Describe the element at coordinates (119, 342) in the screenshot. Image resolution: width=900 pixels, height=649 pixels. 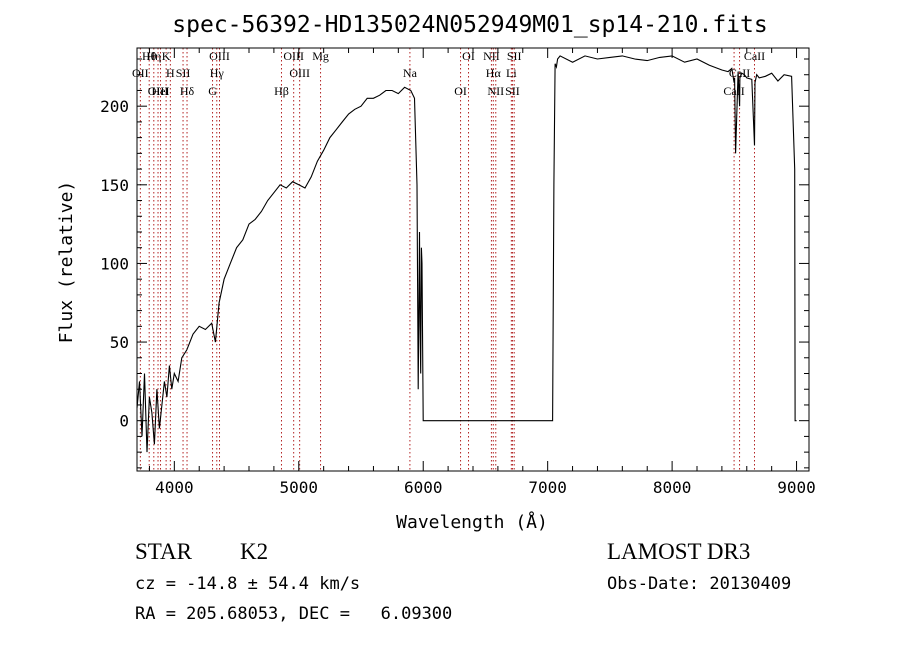
I see `y-tick-label: 50` at that location.